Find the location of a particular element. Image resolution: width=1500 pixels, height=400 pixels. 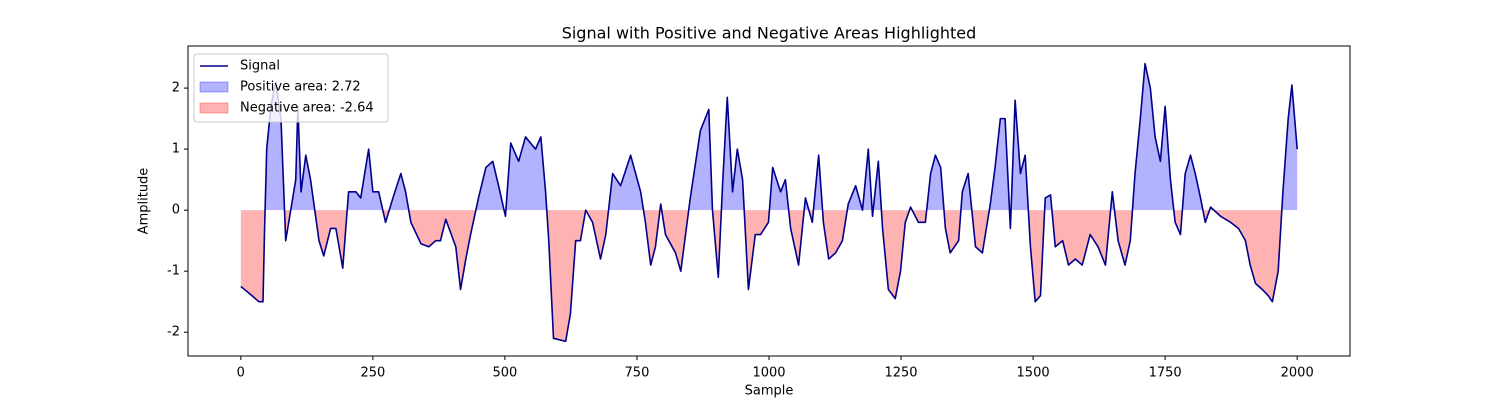

y-axis-label: Amplitude is located at coordinates (144, 201).